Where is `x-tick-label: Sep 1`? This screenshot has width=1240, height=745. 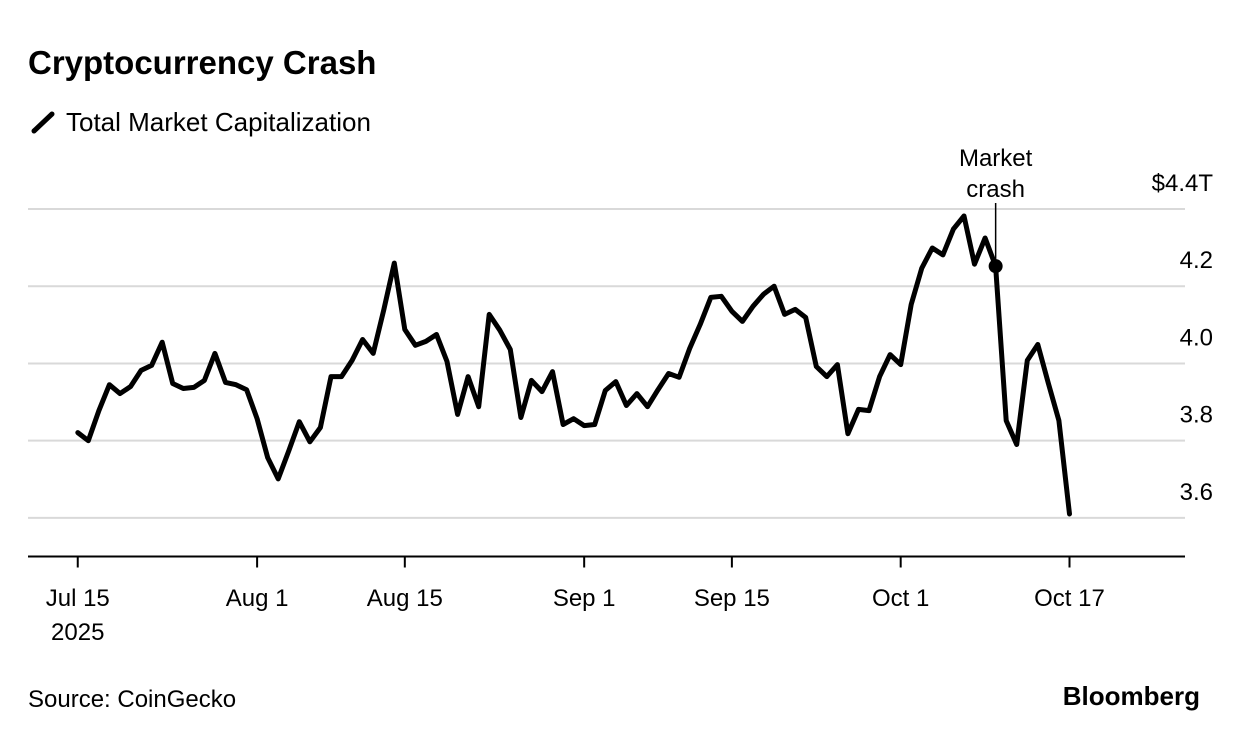
x-tick-label: Sep 1 is located at coordinates (584, 598).